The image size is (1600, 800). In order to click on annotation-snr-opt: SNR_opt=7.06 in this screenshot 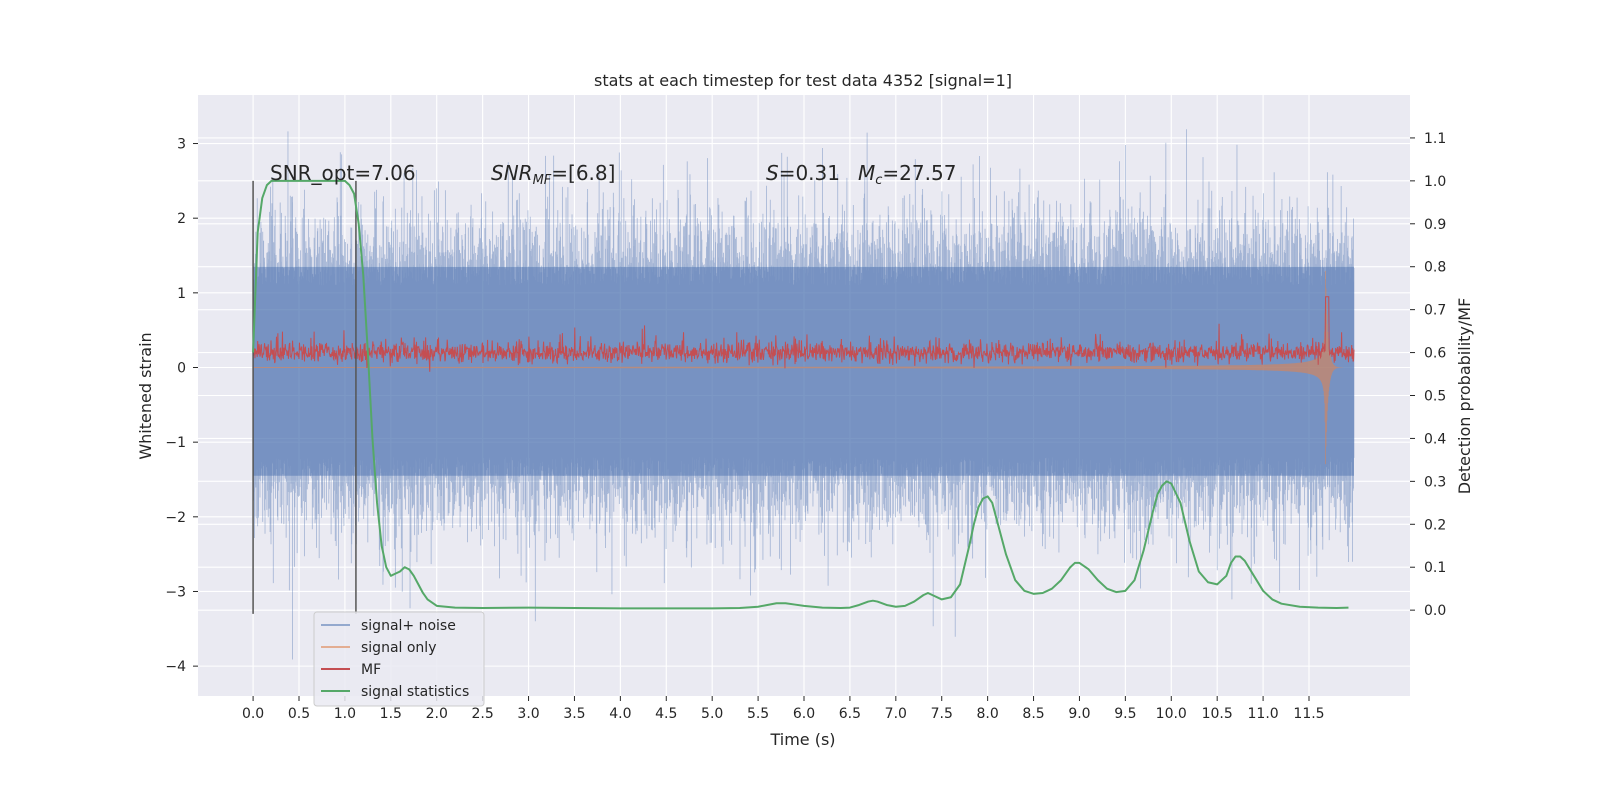, I will do `click(343, 173)`.